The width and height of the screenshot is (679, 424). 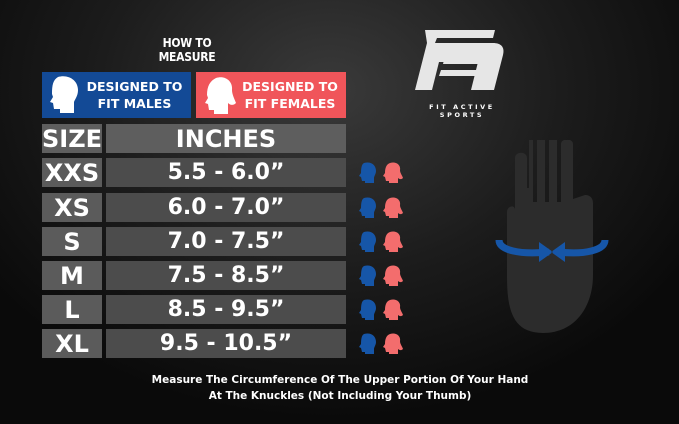 I want to click on brand-name: FIT ACTIVE SPORTS, so click(x=462, y=111).